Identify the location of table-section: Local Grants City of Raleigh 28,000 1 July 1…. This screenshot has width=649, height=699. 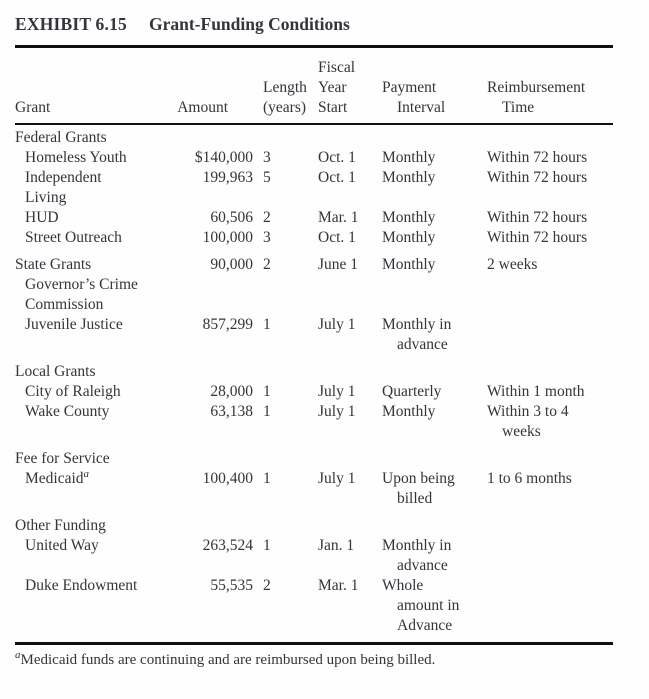
(314, 402).